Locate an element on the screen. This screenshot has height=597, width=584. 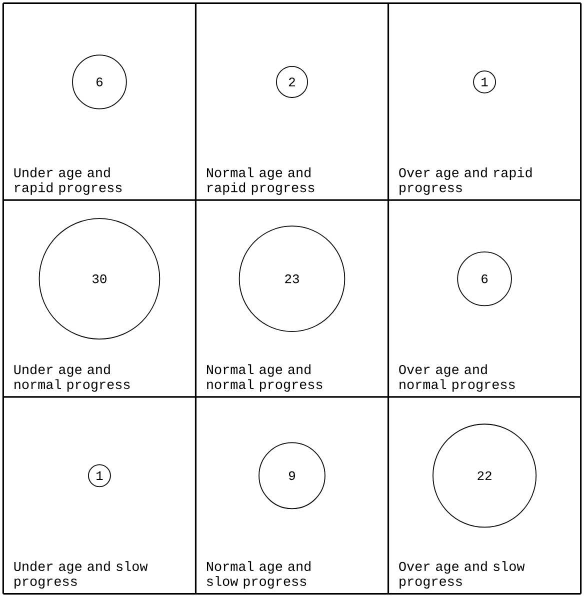
category-label: Over age and slow progress is located at coordinates (462, 575).